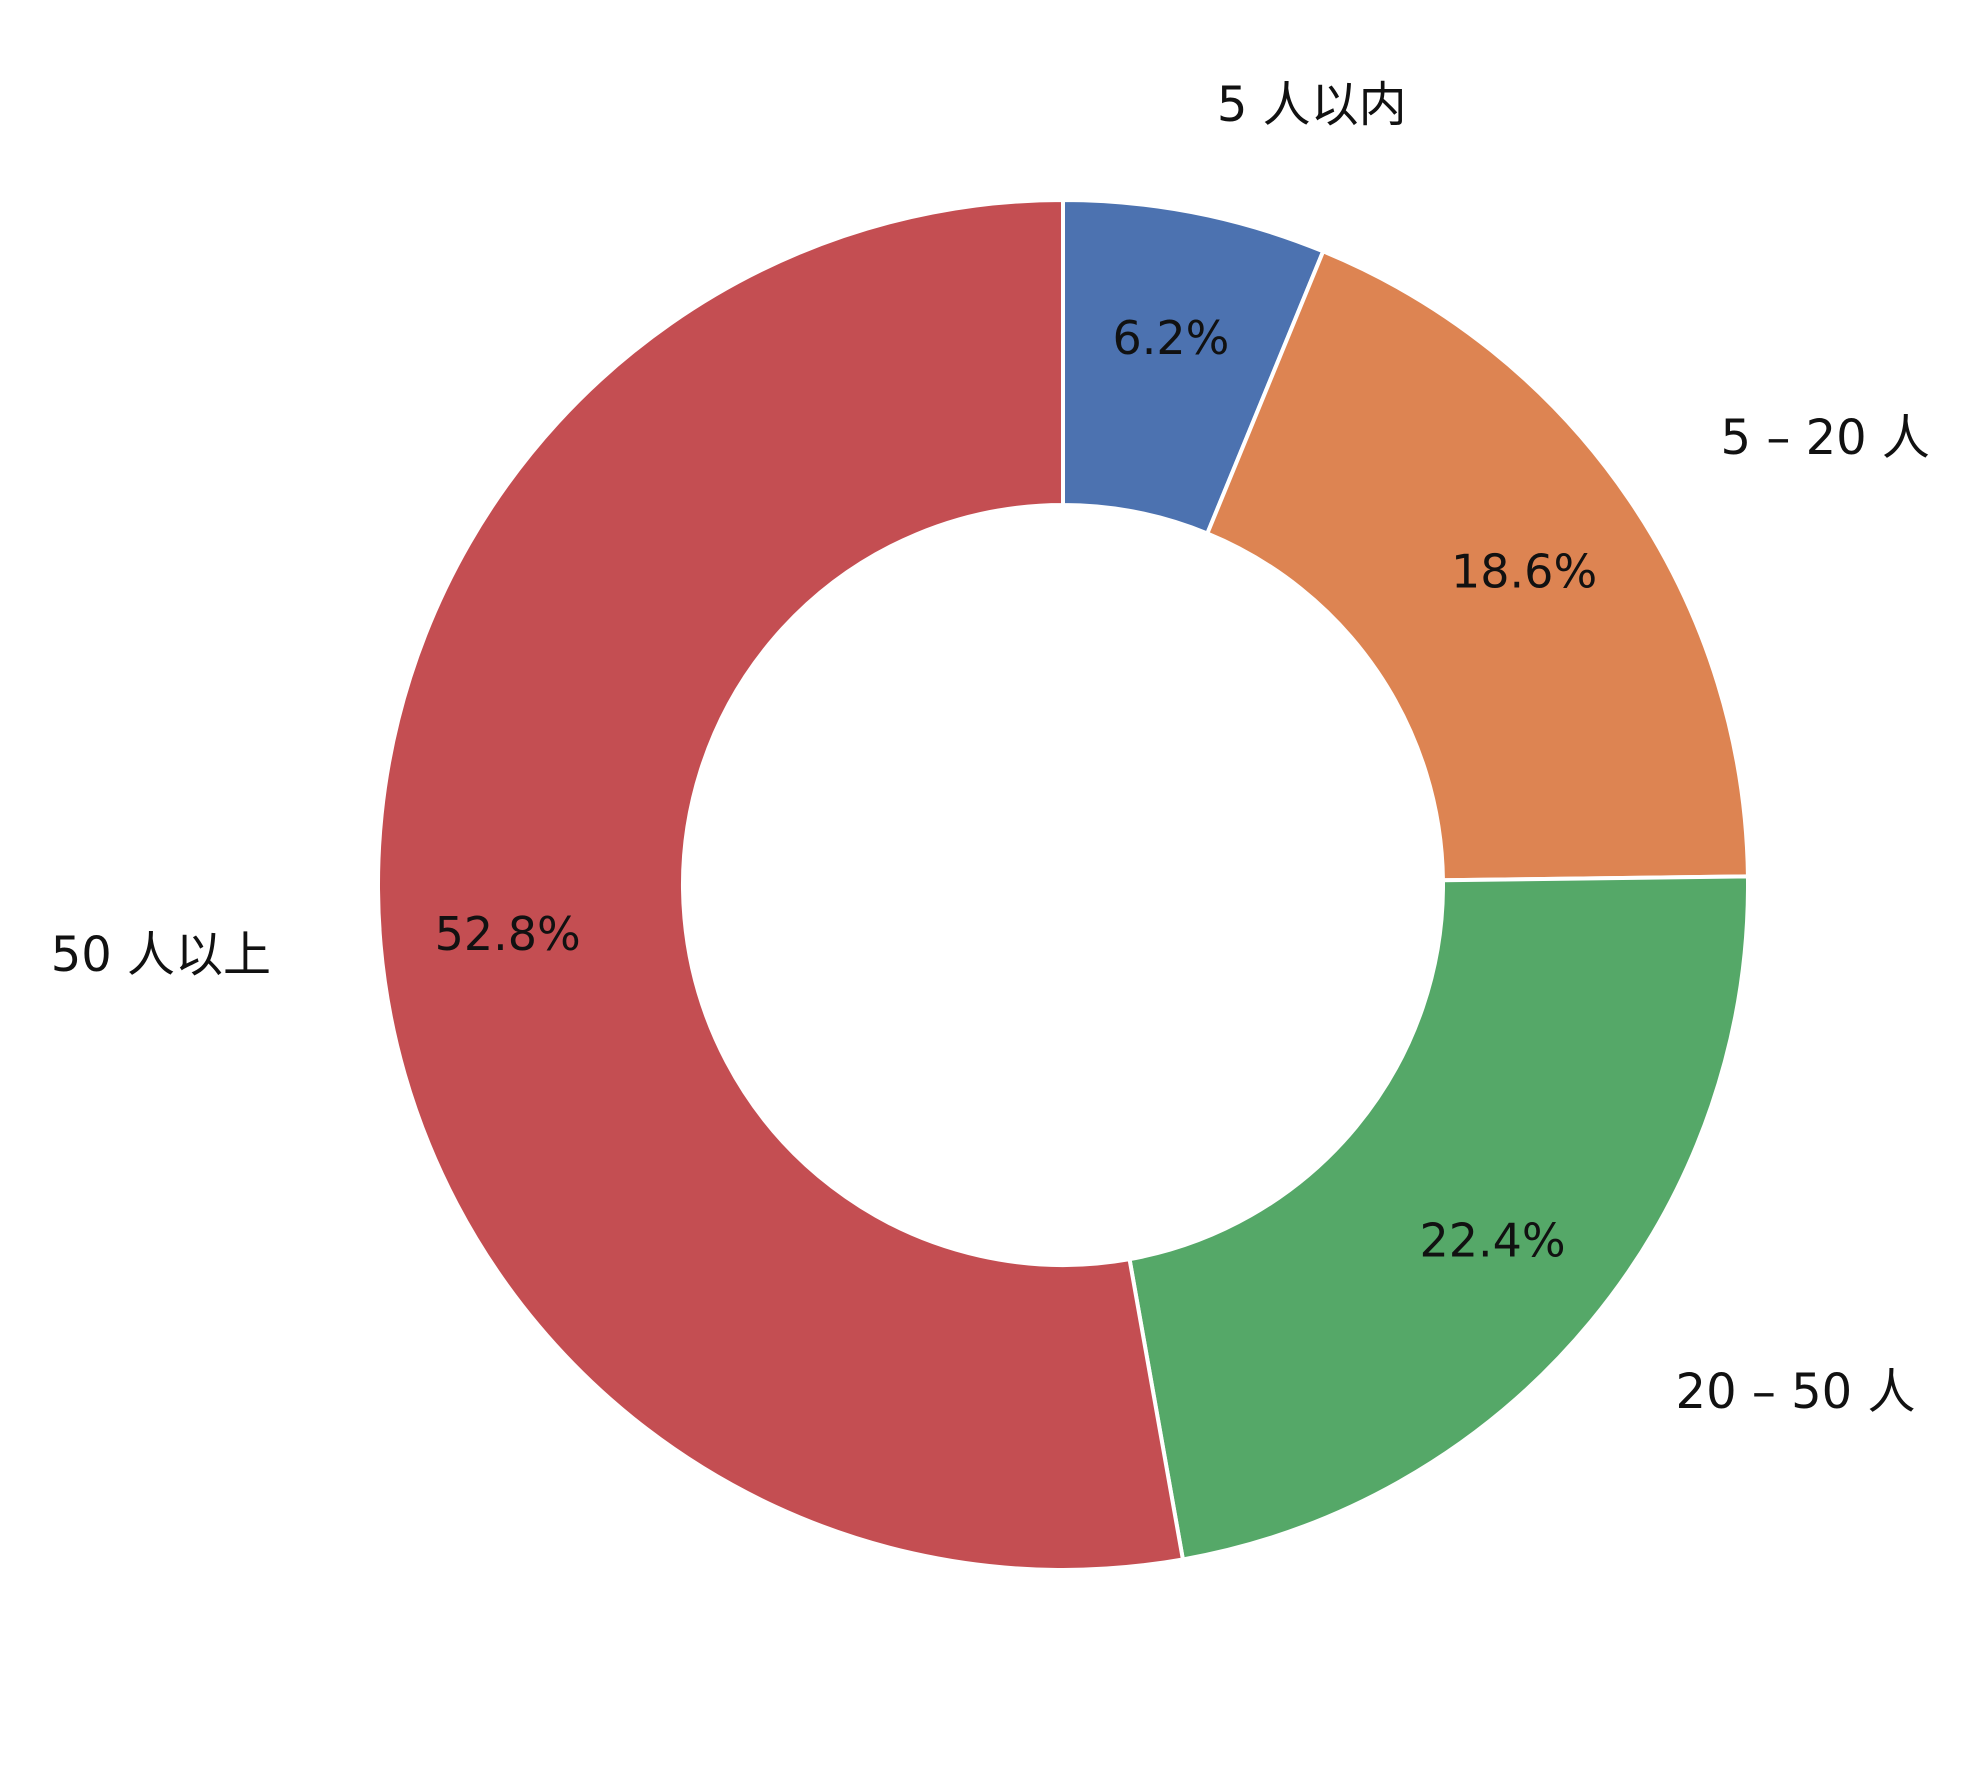 The width and height of the screenshot is (1979, 1773). I want to click on category-label-2: 5 – 20 人, so click(1825, 438).